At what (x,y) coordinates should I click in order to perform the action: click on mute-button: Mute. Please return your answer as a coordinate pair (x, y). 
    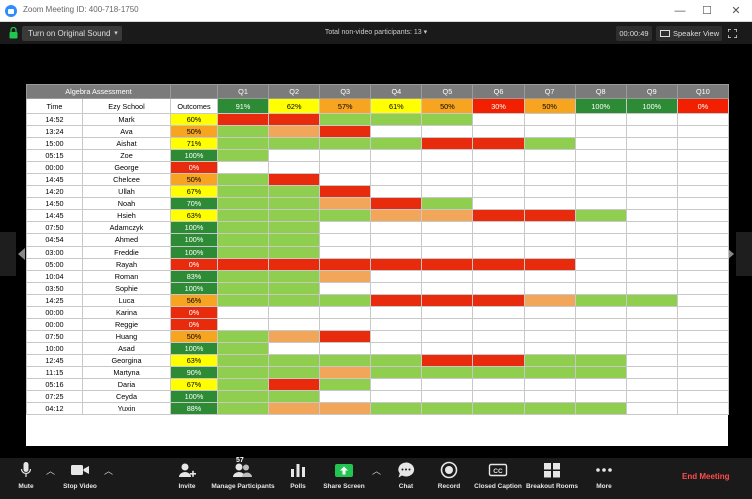
    Looking at the image, I should click on (26, 475).